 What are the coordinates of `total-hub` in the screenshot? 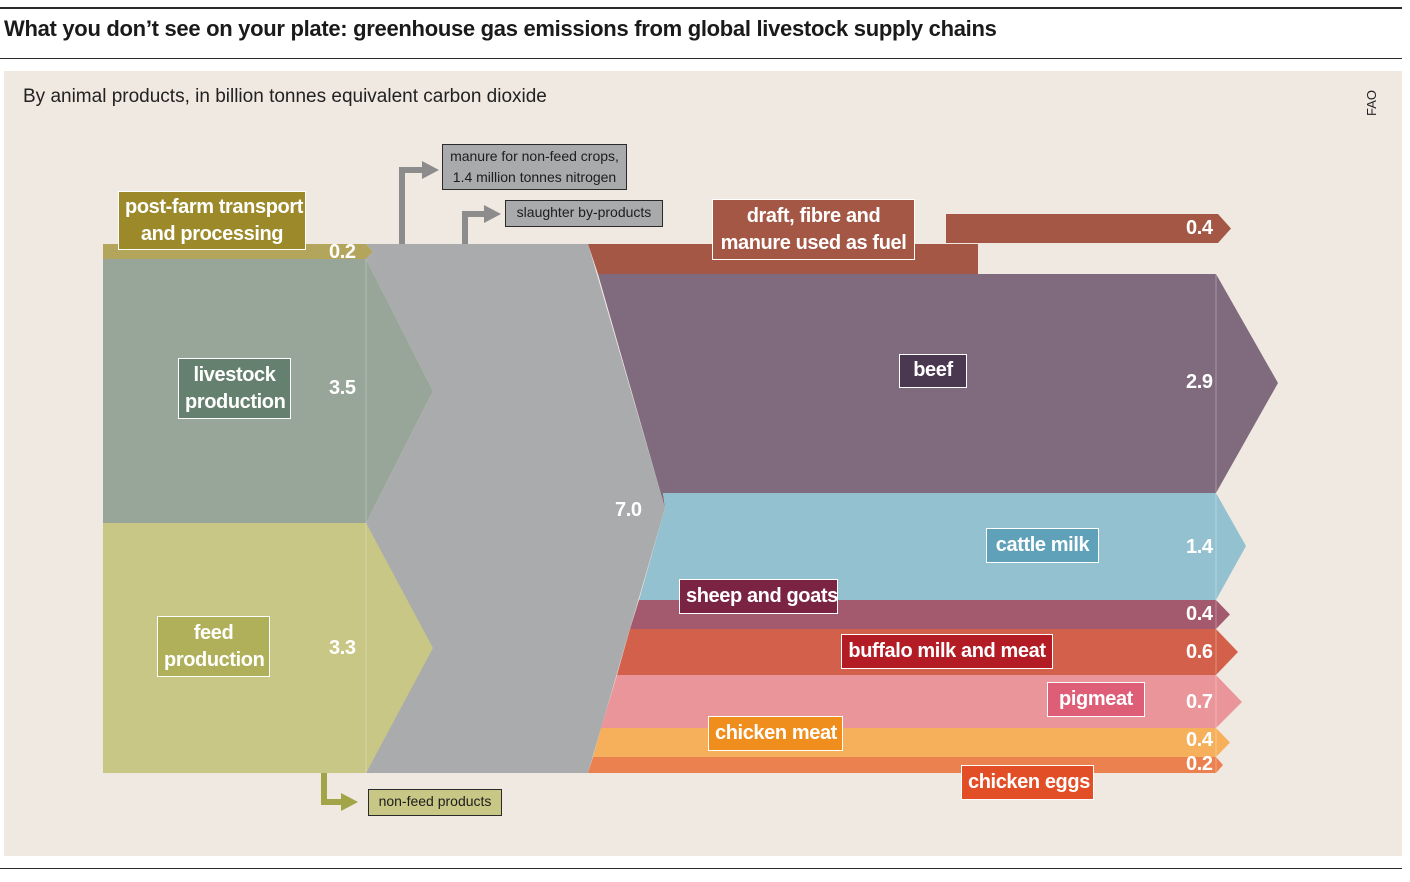 It's located at (515, 508).